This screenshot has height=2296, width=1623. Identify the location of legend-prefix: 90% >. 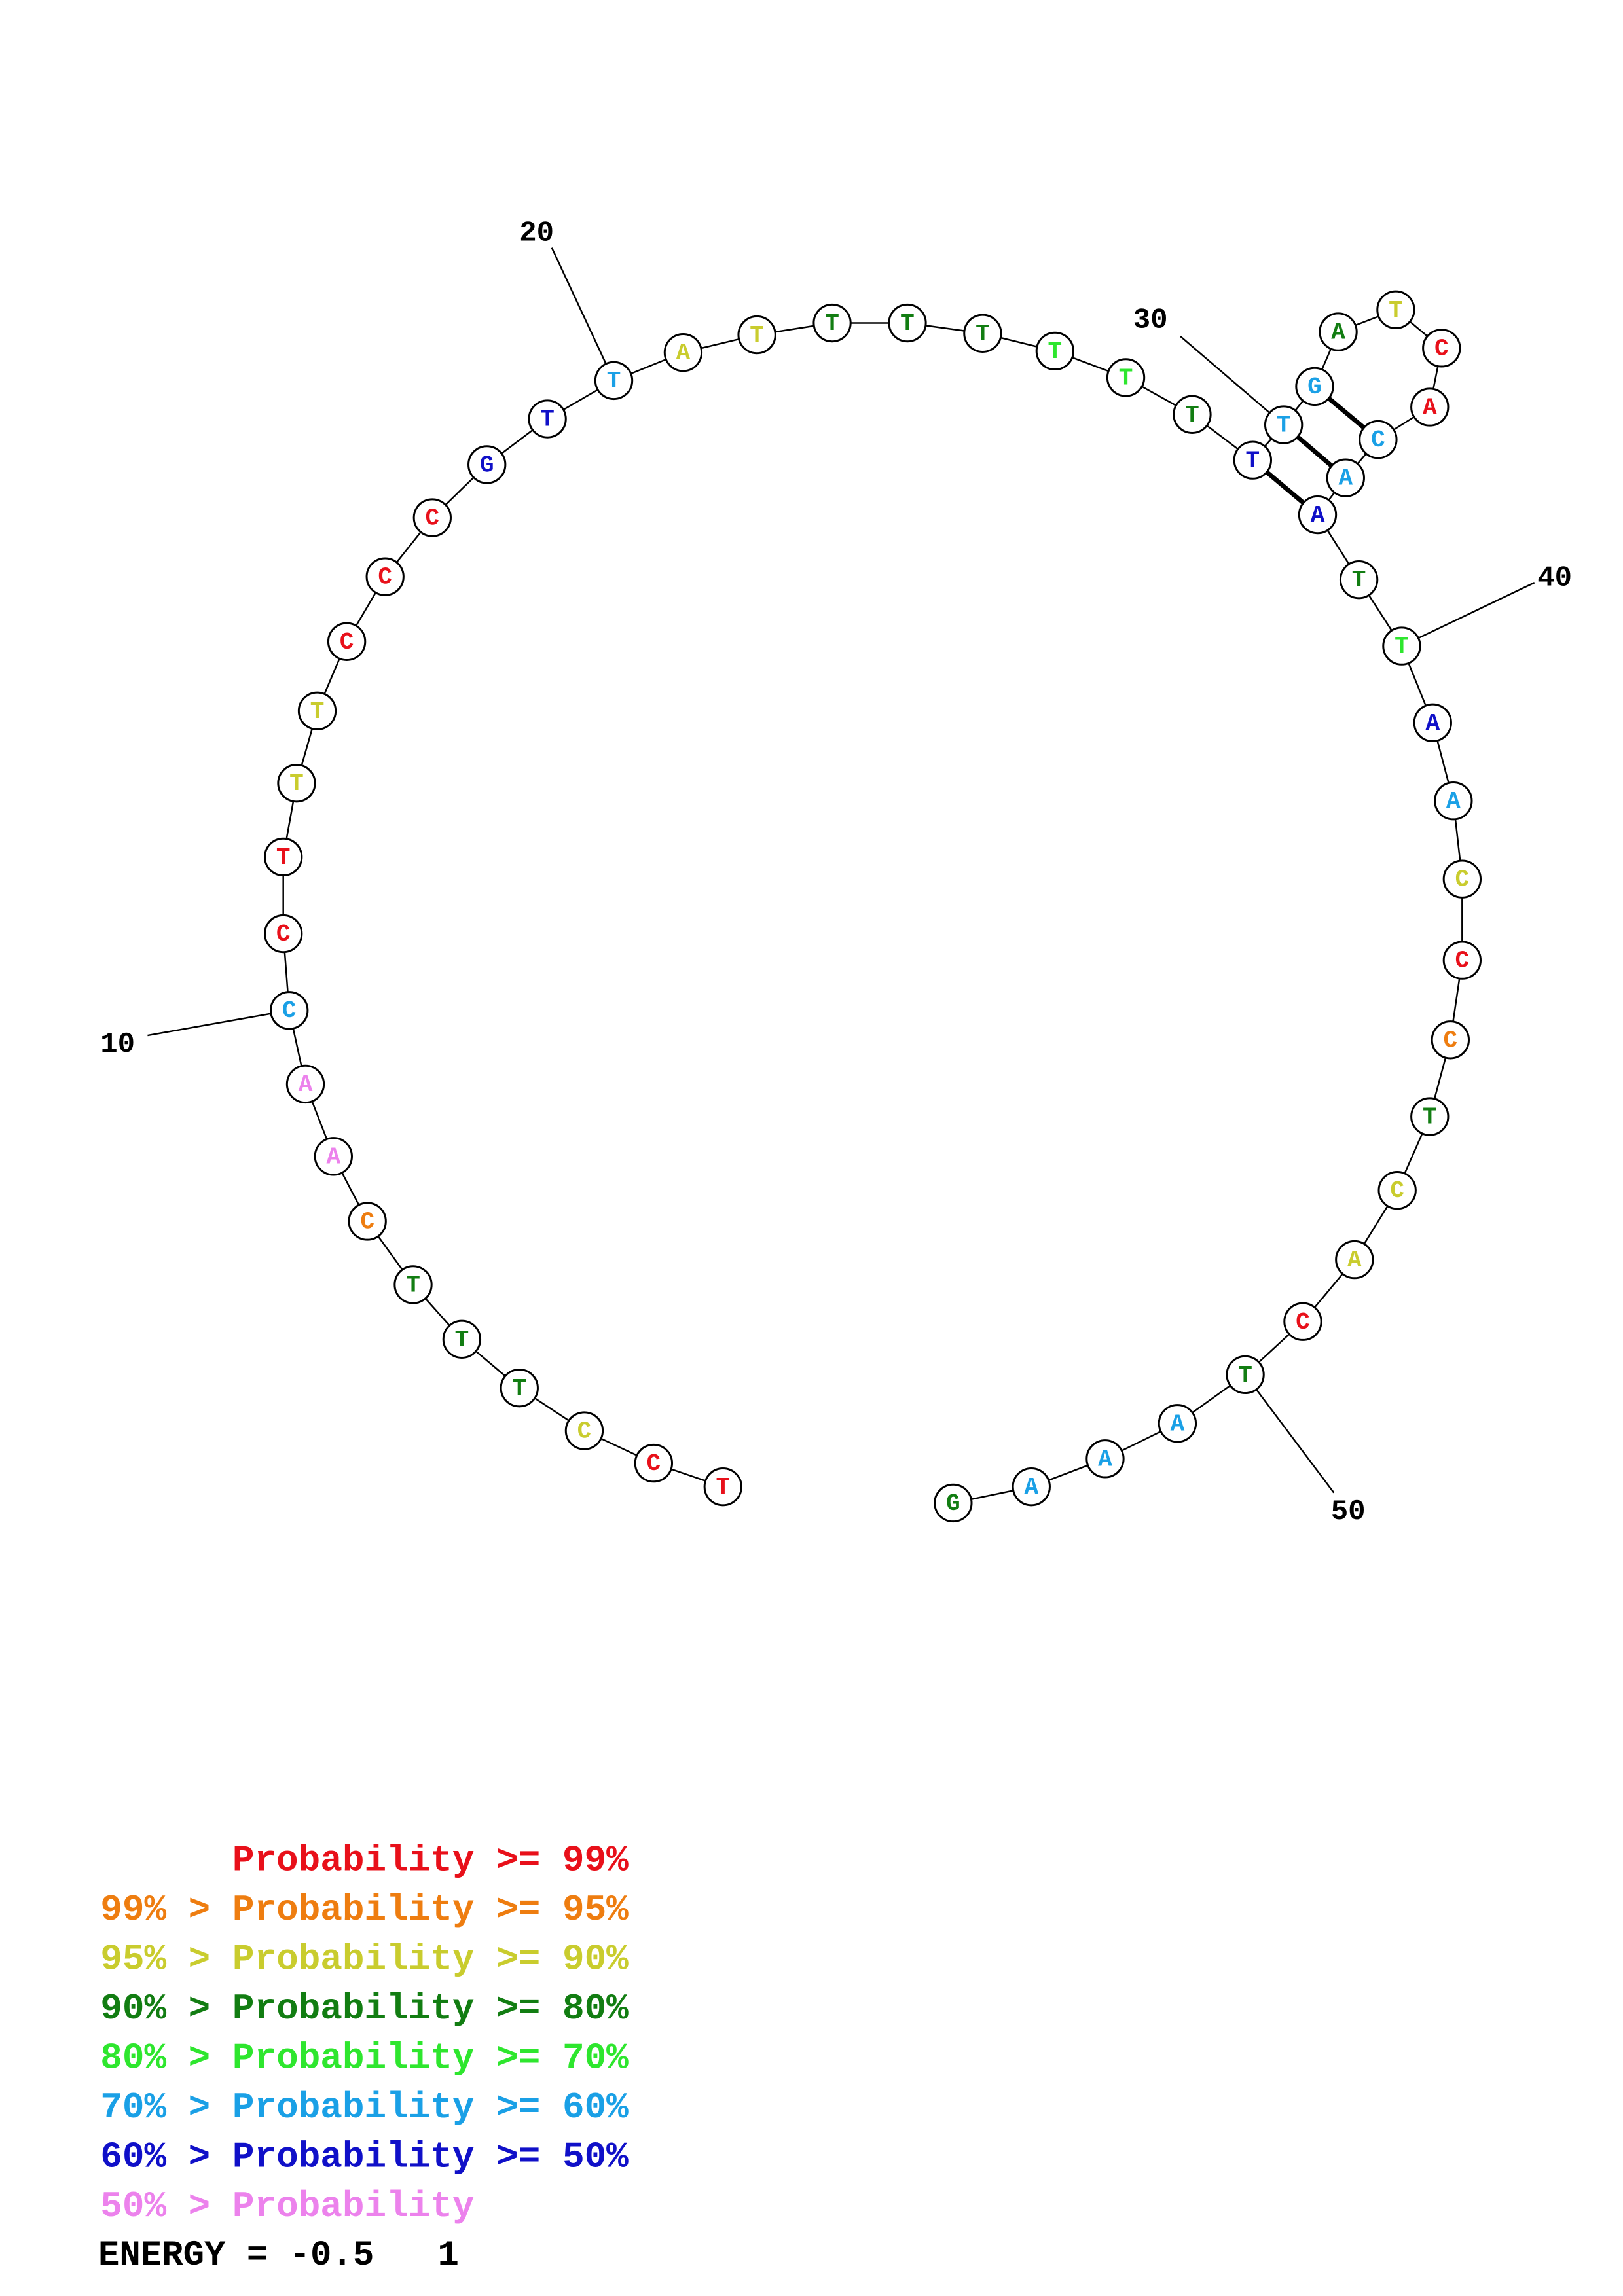
(166, 2009).